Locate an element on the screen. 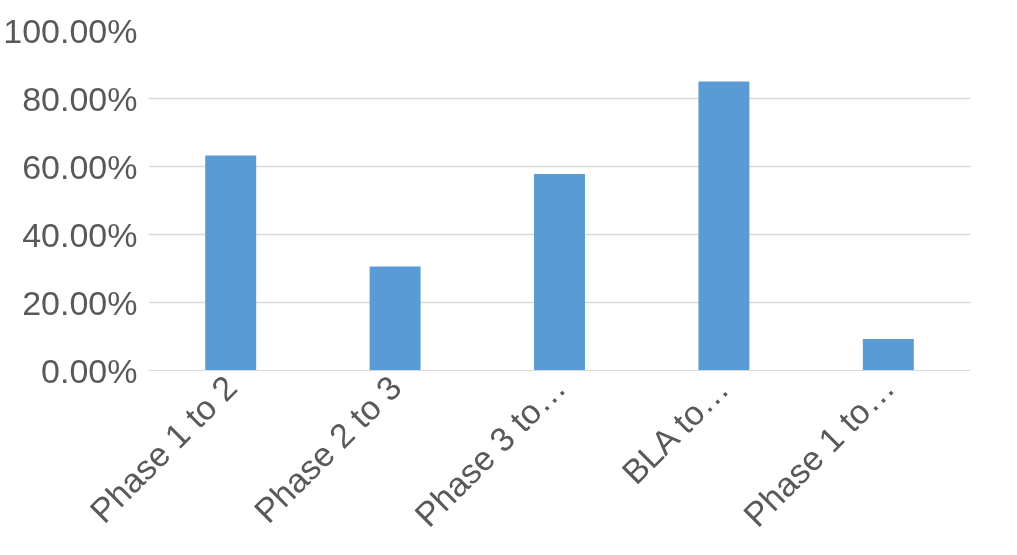  y-tick-label: 40.00% is located at coordinates (80, 234).